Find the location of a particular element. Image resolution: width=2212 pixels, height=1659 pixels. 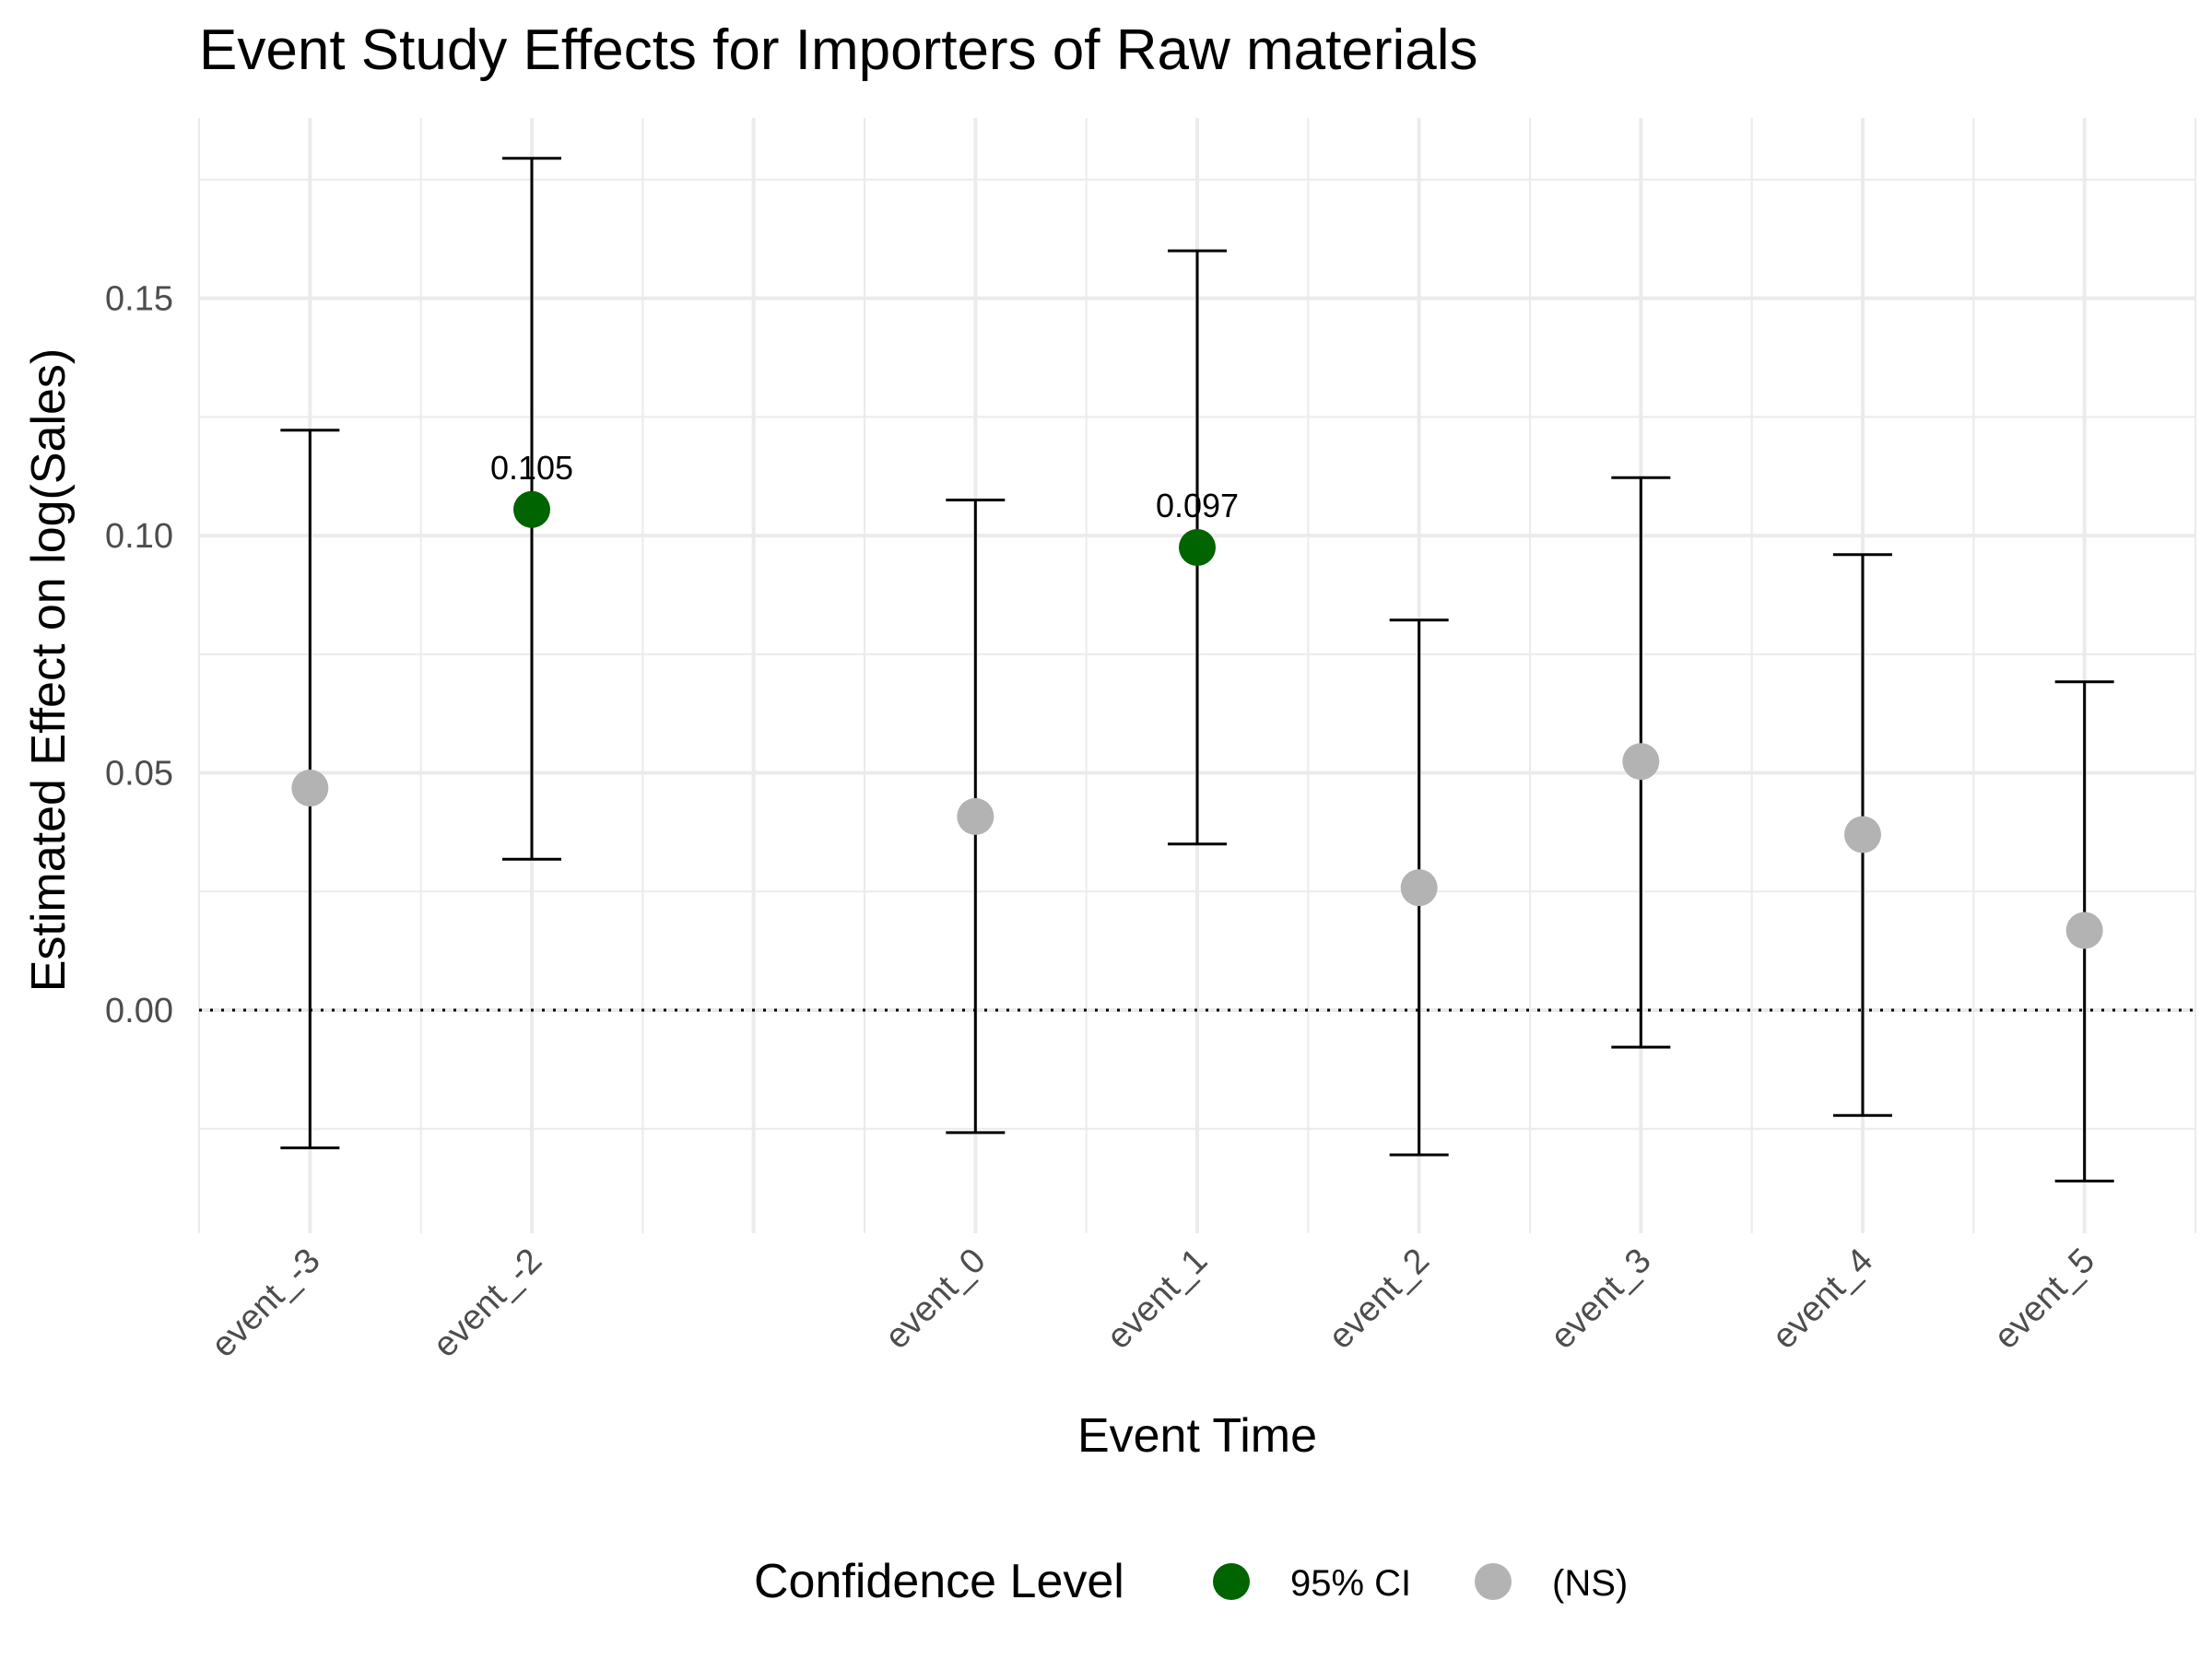

legend-label-ns: (NS) is located at coordinates (1590, 1583).